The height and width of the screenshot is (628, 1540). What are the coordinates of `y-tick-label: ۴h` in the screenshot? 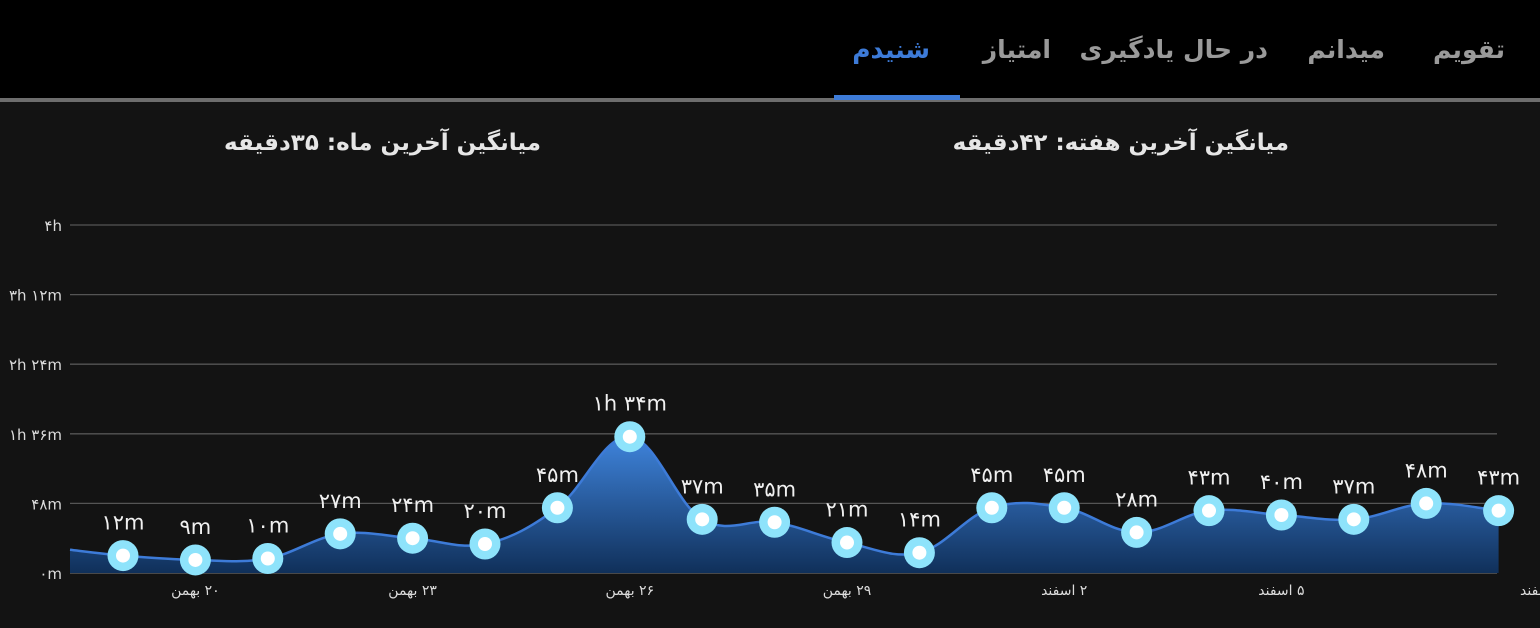 It's located at (53, 226).